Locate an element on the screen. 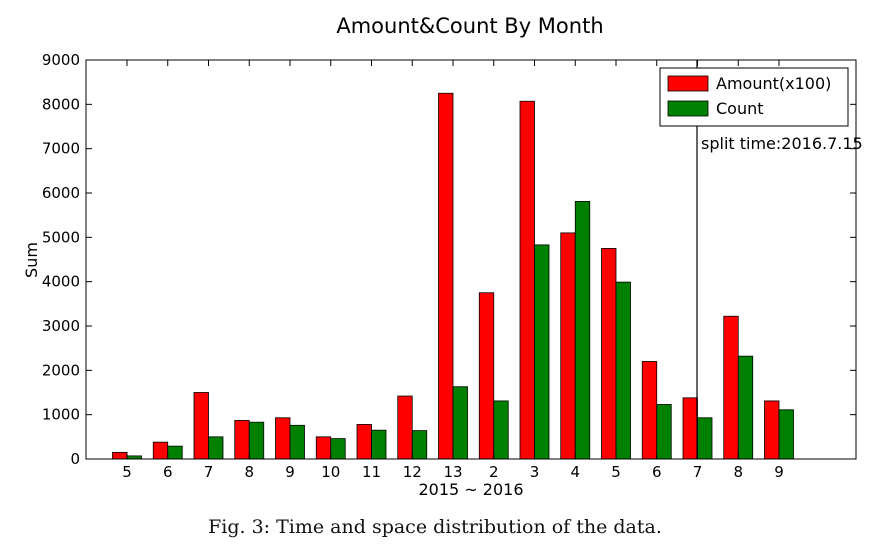  legend: Amount(x100) Count is located at coordinates (754, 97).